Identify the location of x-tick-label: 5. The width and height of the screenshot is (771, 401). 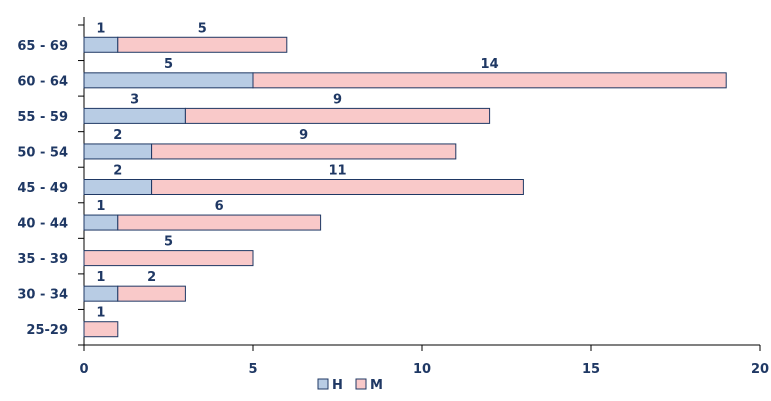
(252, 369).